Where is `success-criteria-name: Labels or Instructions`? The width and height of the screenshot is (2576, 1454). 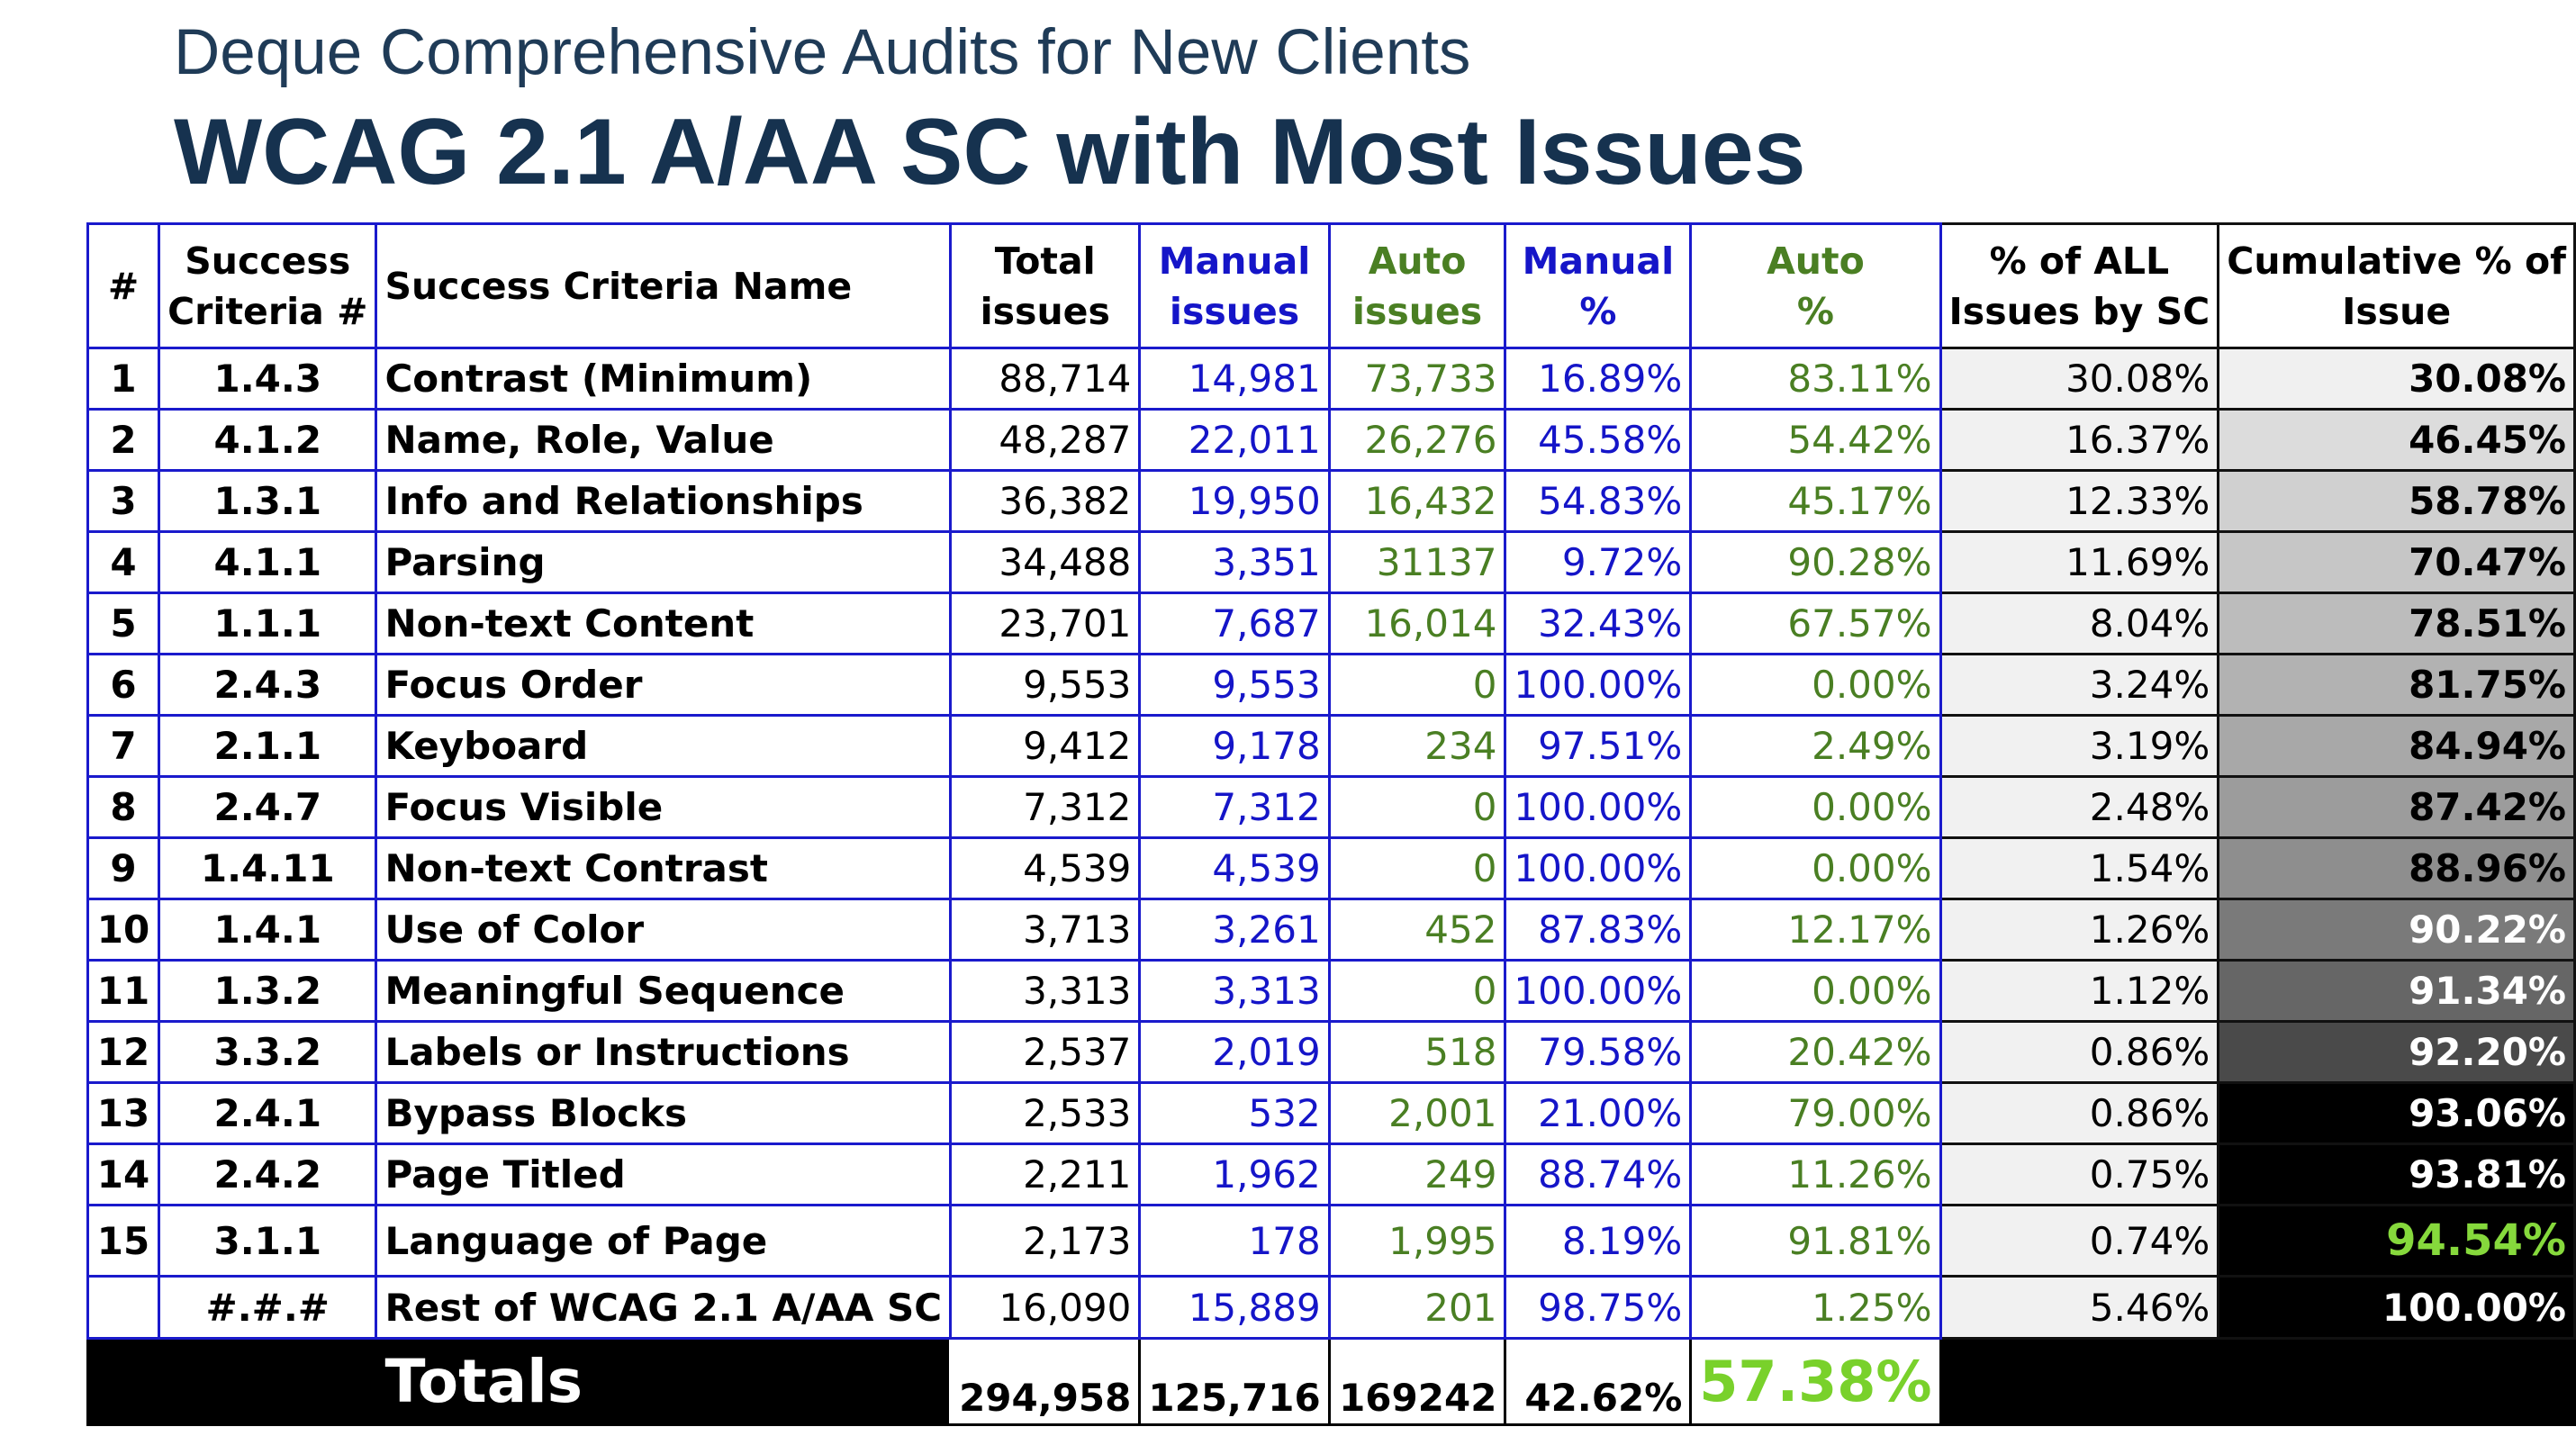
success-criteria-name: Labels or Instructions is located at coordinates (664, 1052).